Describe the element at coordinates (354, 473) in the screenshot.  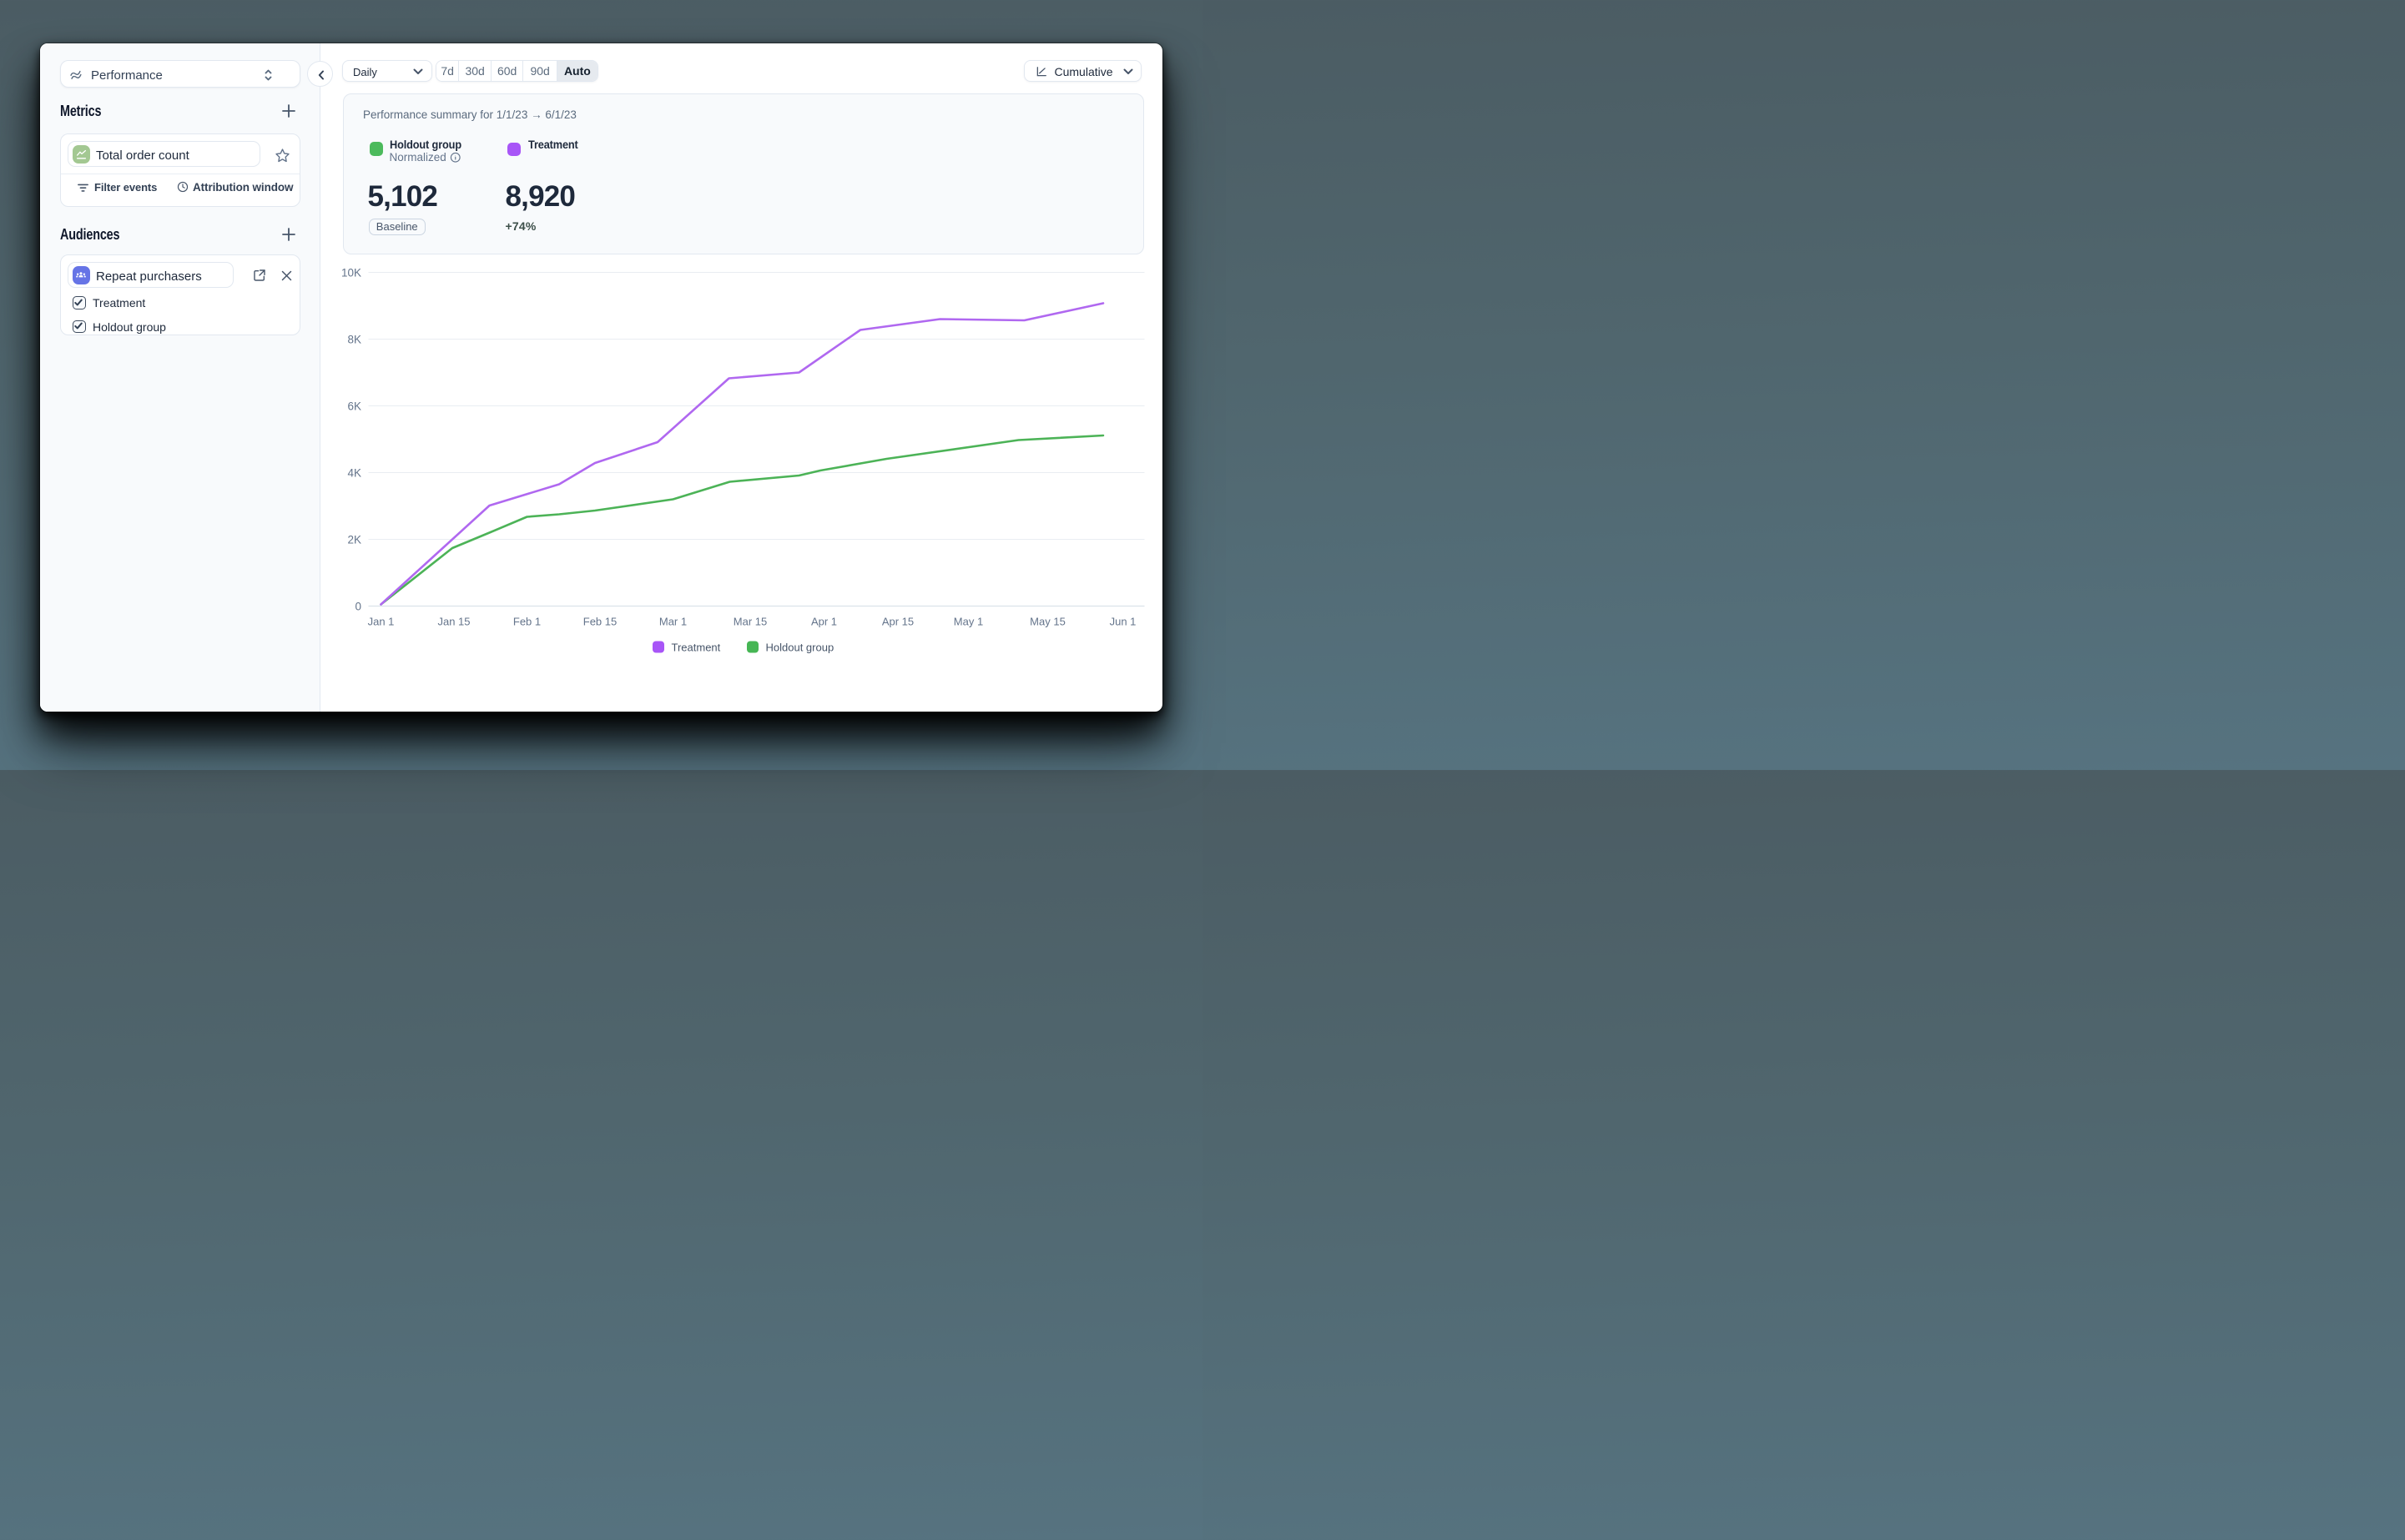
I see `svg-text: 4K` at that location.